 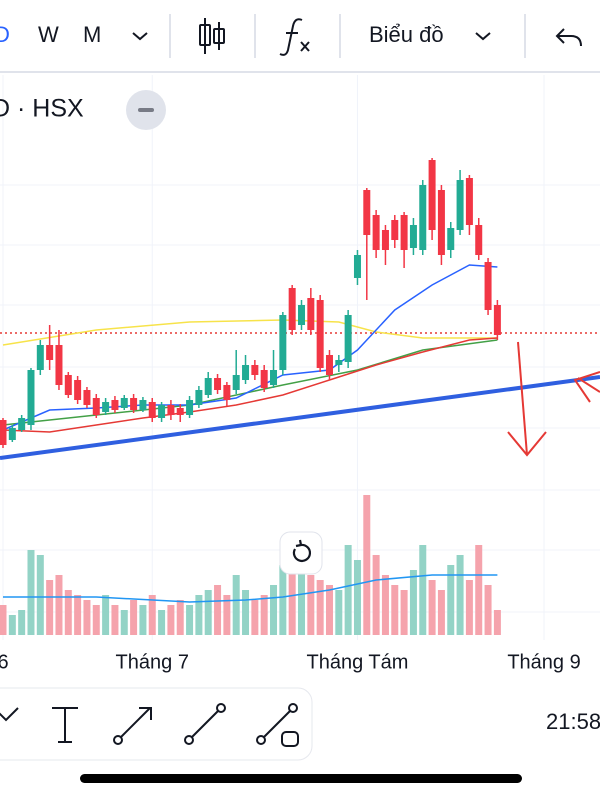 I want to click on top-toolbar: D W M Biểu đồ, so click(x=300, y=36).